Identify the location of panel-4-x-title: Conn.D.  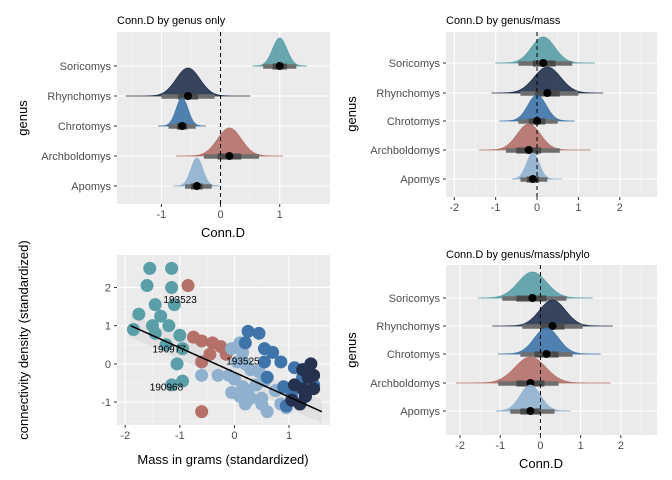
(541, 463).